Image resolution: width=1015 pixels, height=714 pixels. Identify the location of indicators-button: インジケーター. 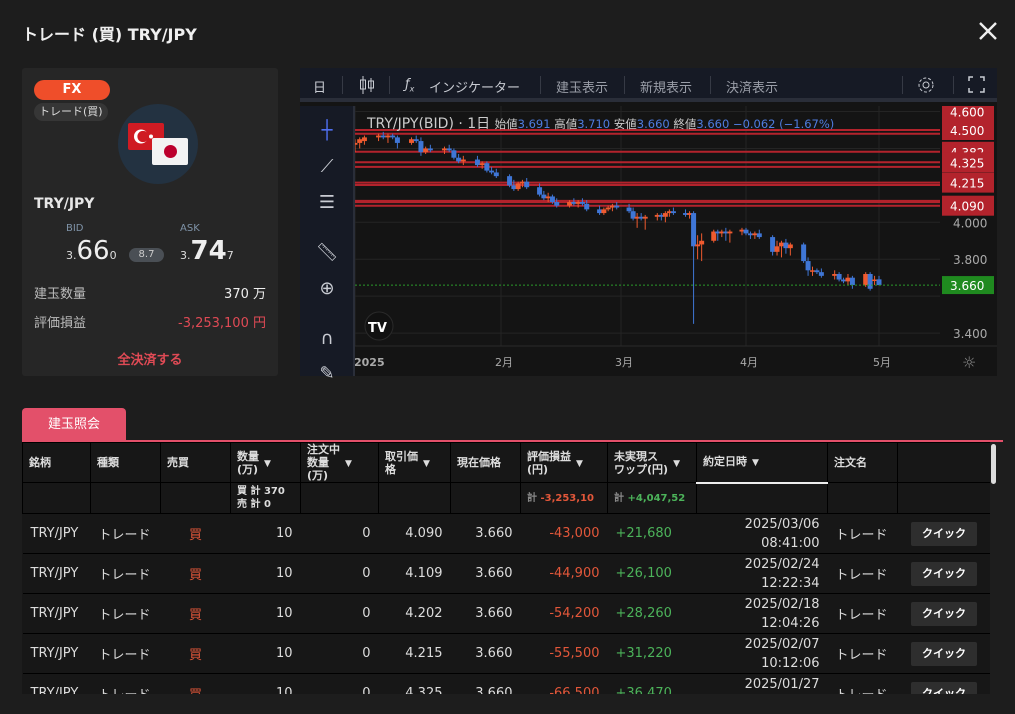
(475, 88).